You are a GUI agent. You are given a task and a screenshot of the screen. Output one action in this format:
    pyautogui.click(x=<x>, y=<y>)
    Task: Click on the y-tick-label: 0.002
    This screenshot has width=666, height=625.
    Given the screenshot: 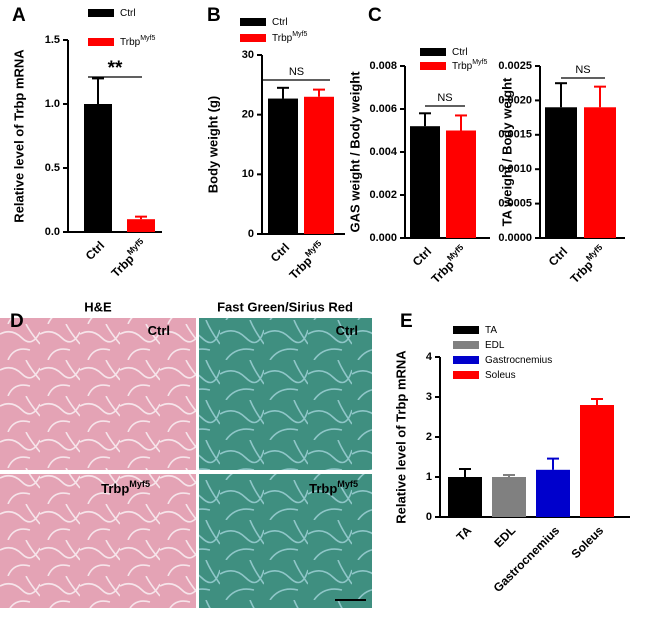 What is the action you would take?
    pyautogui.click(x=383, y=195)
    